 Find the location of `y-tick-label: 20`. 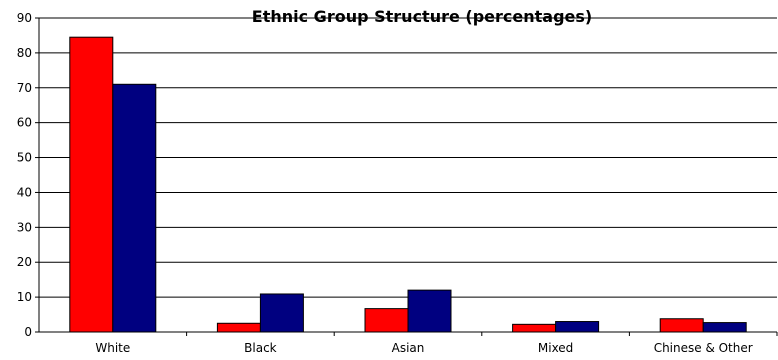

y-tick-label: 20 is located at coordinates (24, 262).